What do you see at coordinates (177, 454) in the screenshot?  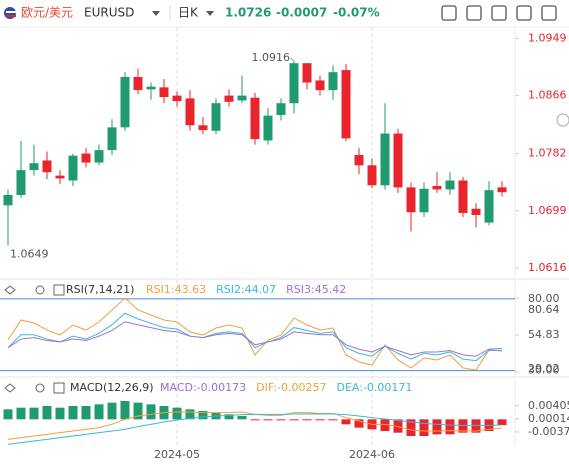 I see `x-tick-label: 2024-05` at bounding box center [177, 454].